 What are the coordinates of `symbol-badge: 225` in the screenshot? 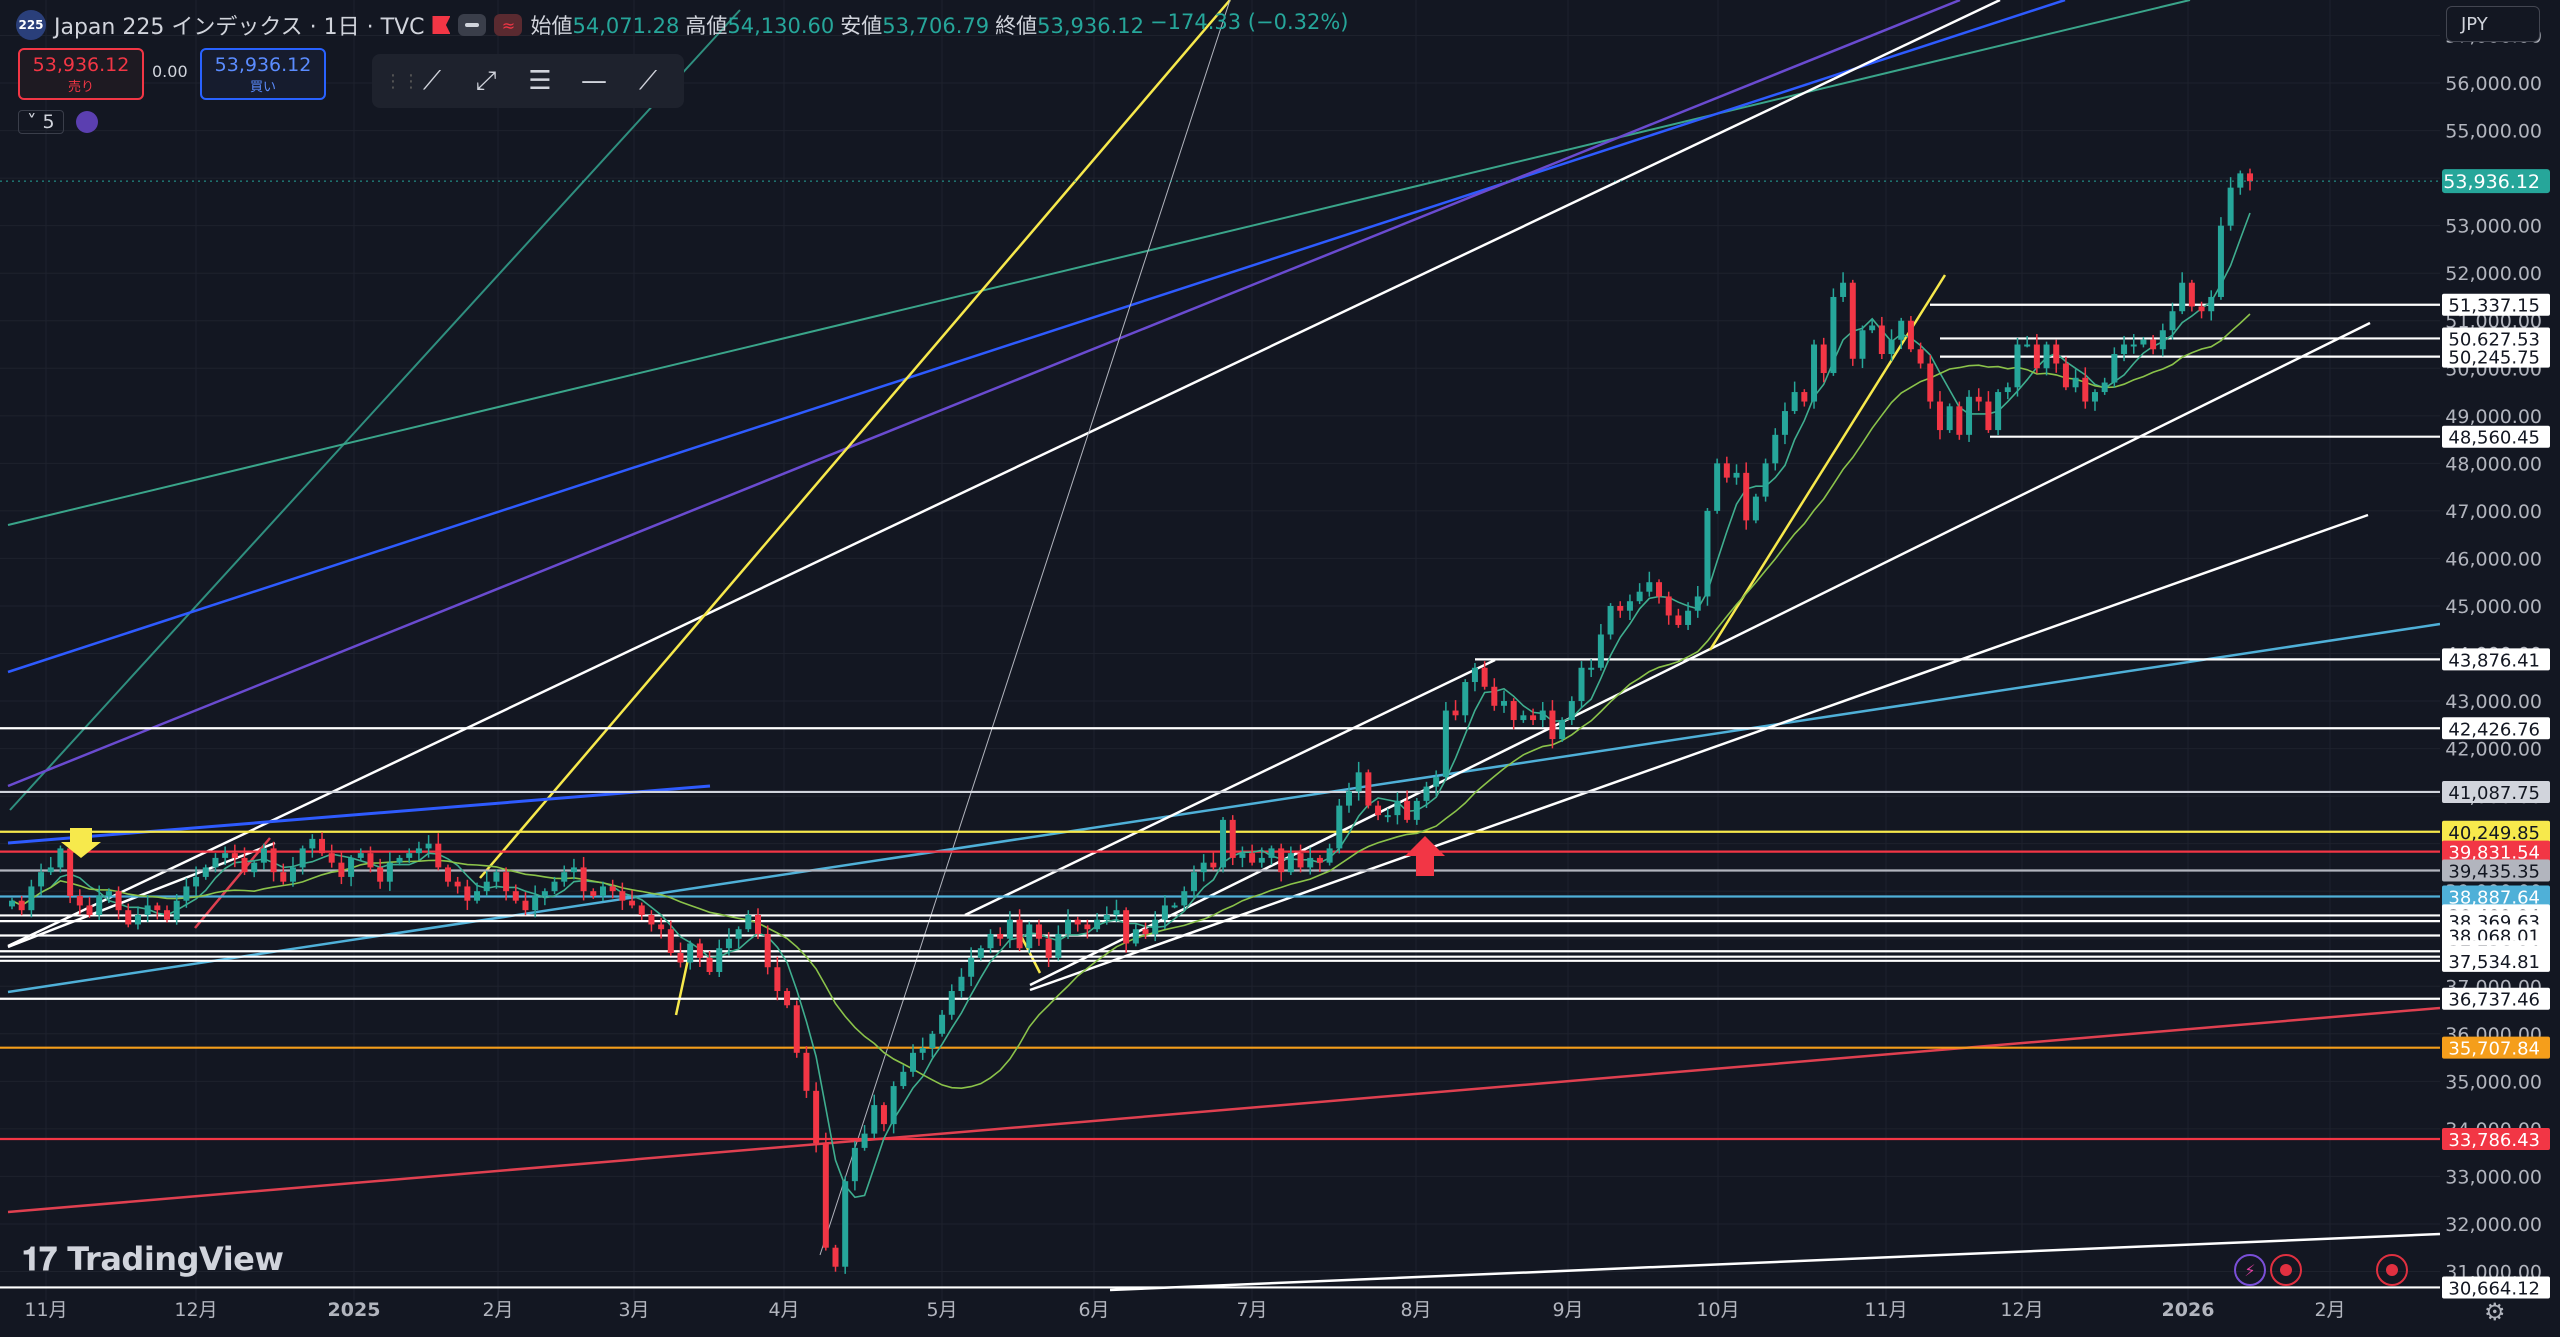 It's located at (31, 25).